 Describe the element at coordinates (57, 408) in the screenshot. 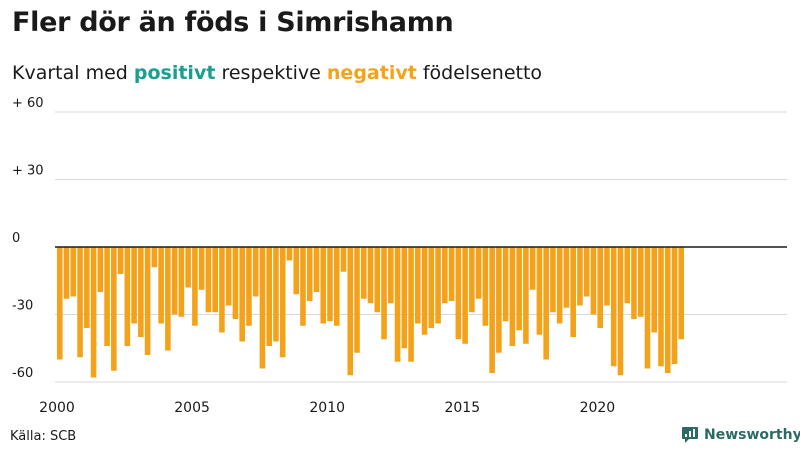

I see `x-tick-label: 2000` at that location.